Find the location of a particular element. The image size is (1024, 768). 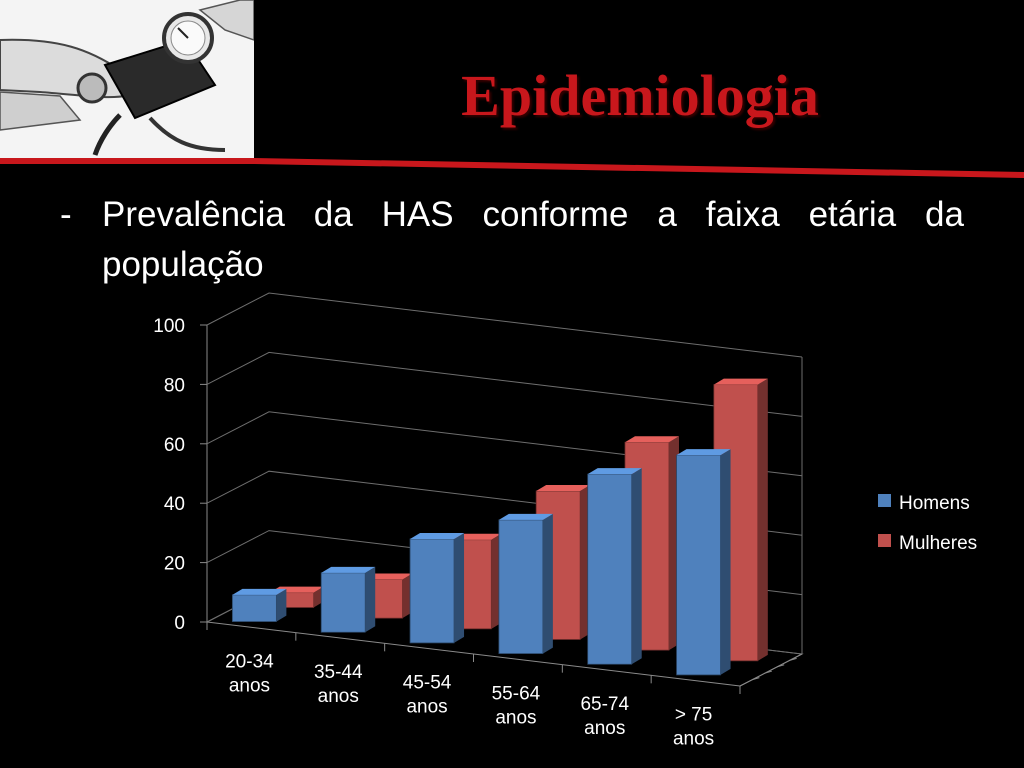

y-tick-label: 60 is located at coordinates (174, 445).